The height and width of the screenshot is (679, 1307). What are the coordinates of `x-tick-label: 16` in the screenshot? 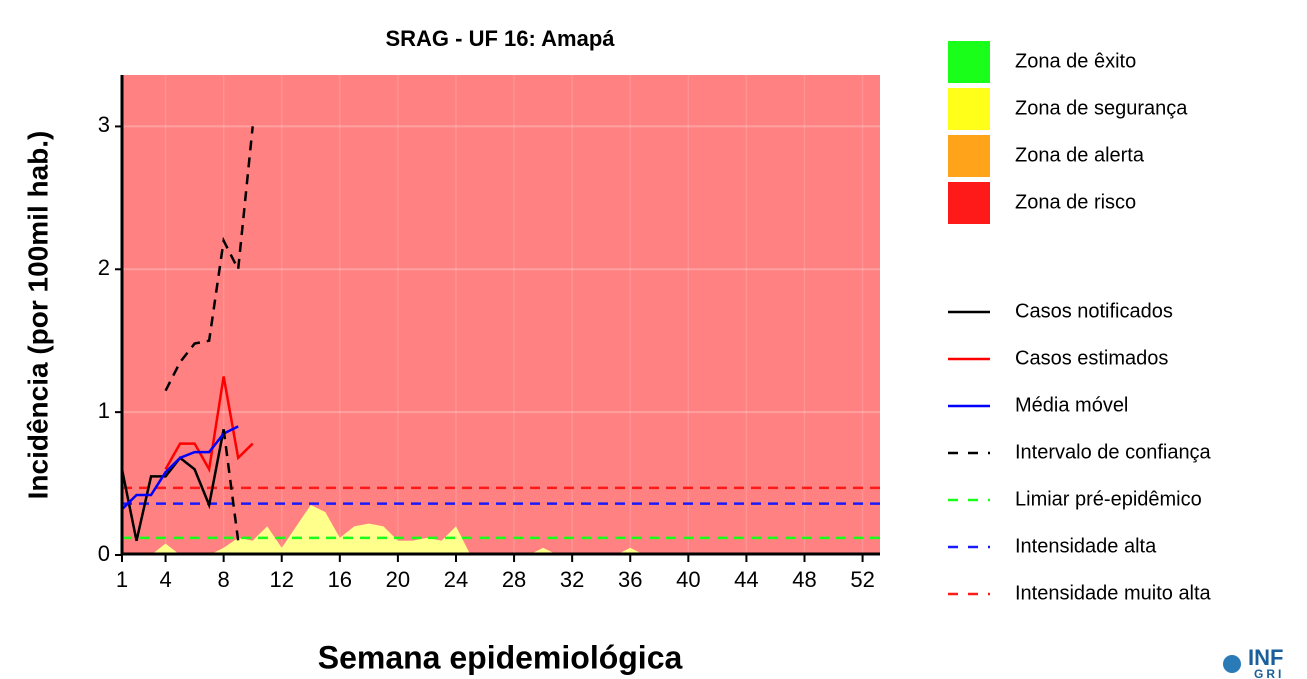 It's located at (340, 579).